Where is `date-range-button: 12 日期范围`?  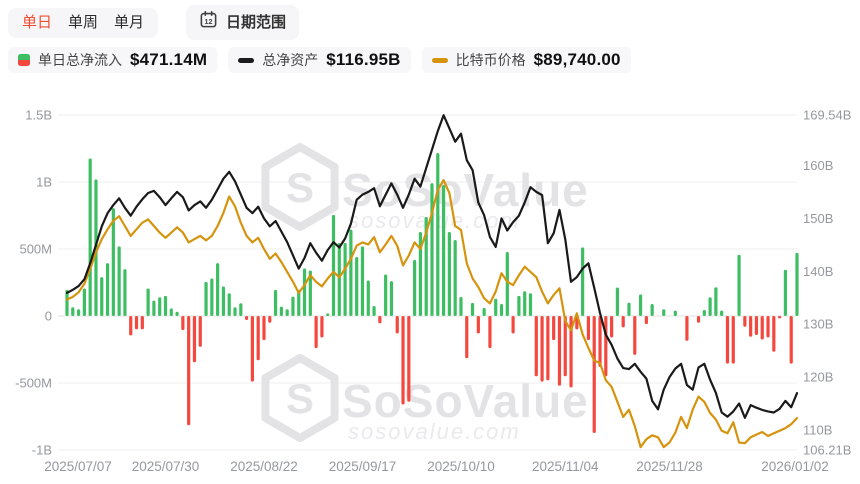 date-range-button: 12 日期范围 is located at coordinates (243, 22).